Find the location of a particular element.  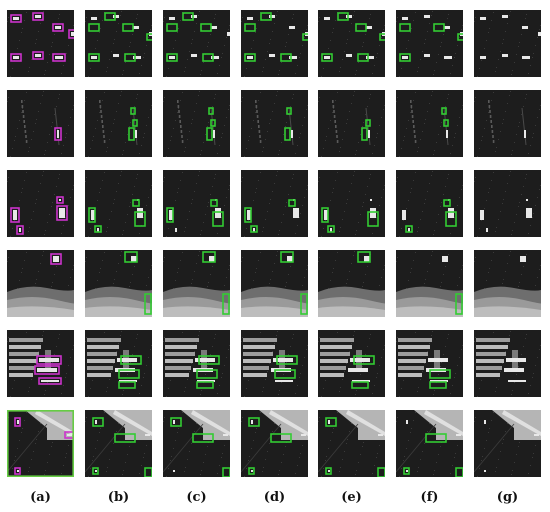

tile-row3-col-e is located at coordinates (351, 203).